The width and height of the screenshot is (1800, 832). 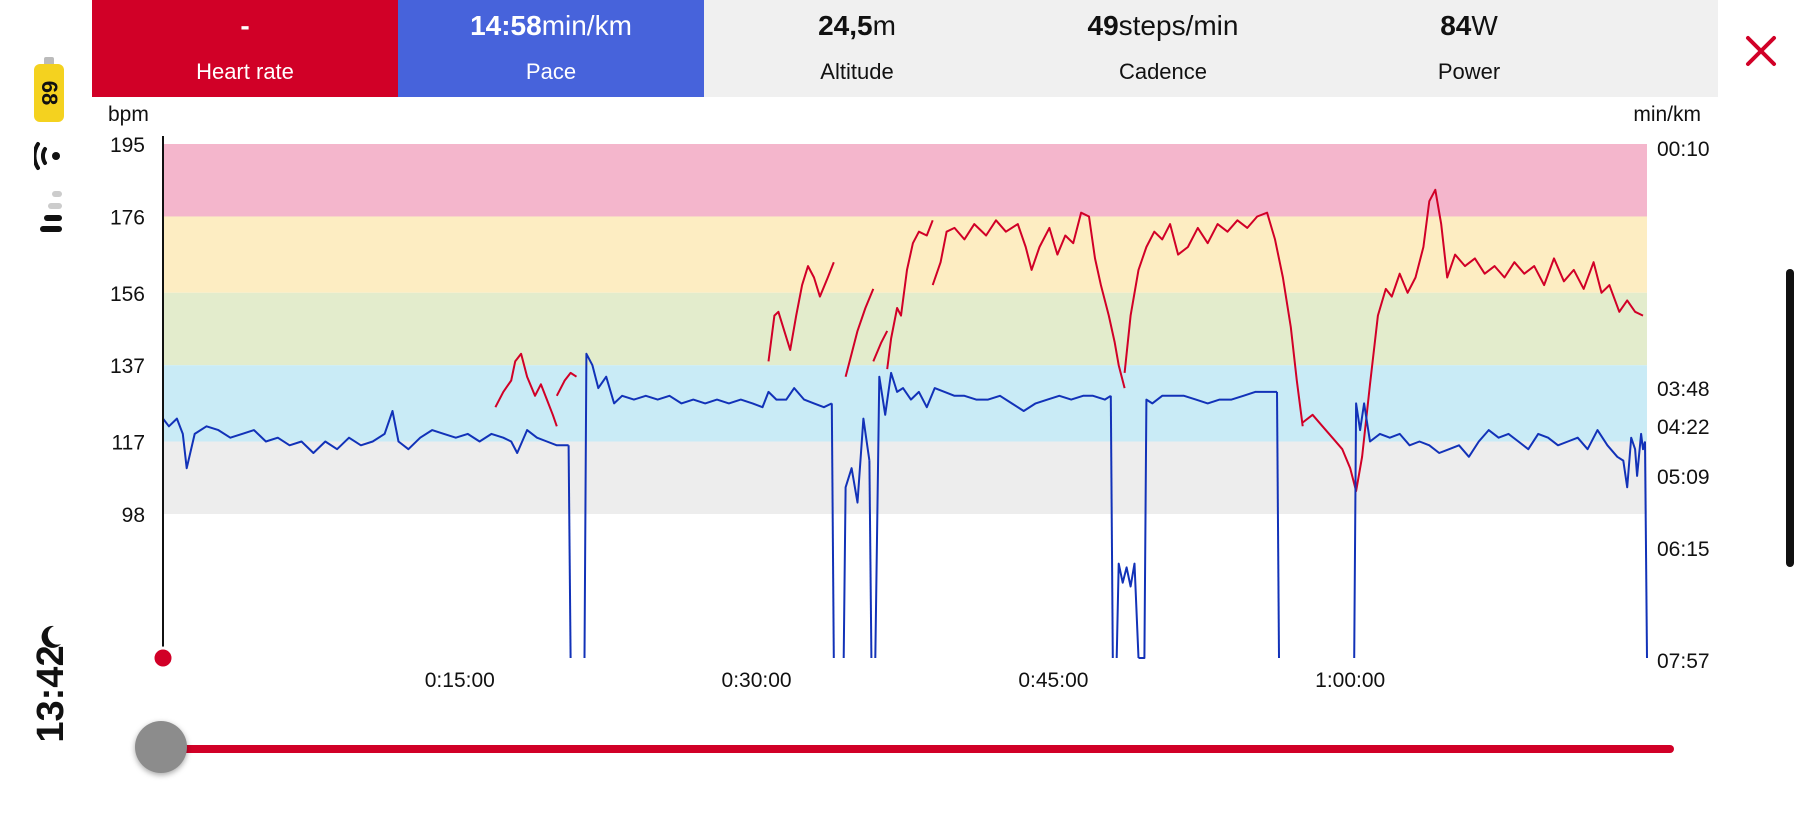 What do you see at coordinates (51, 211) in the screenshot?
I see `signal-icon` at bounding box center [51, 211].